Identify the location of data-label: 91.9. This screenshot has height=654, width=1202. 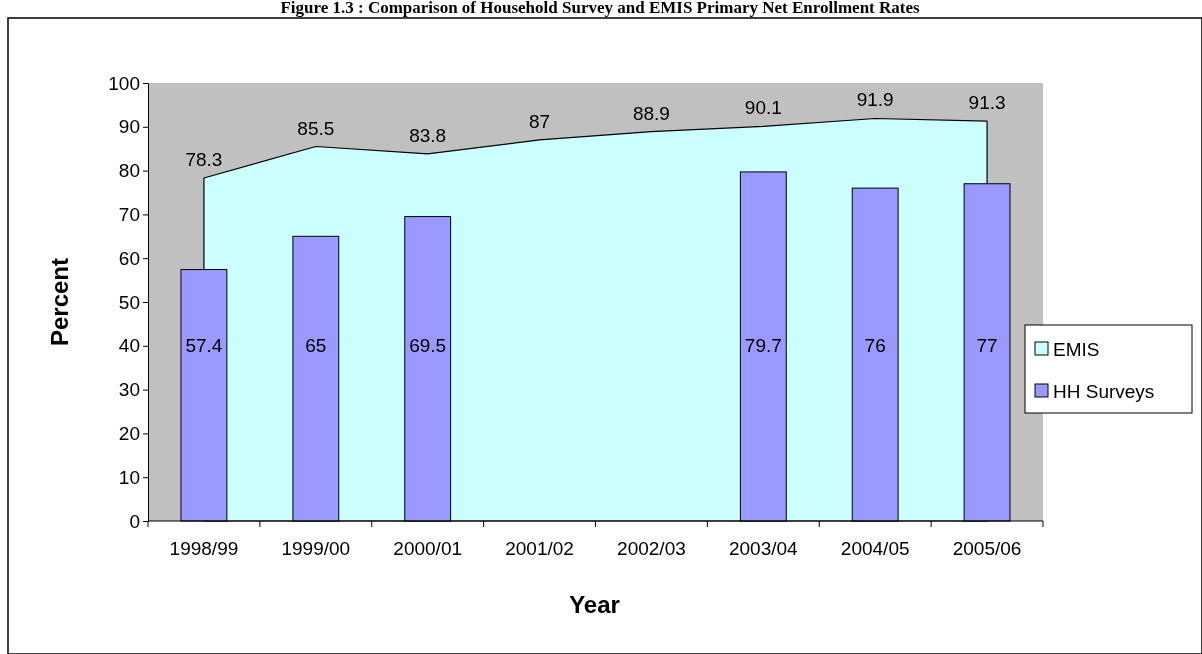
(875, 100).